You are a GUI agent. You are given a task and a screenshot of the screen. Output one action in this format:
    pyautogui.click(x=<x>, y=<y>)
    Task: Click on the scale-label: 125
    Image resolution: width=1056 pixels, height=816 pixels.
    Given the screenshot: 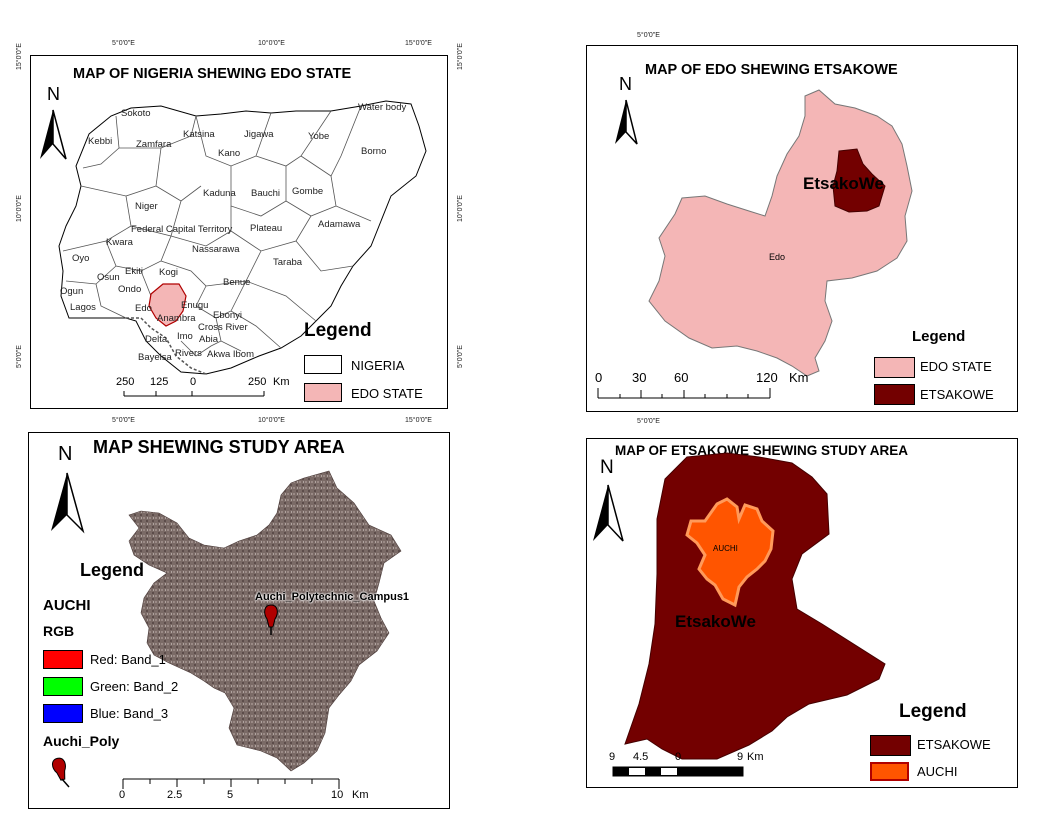 What is the action you would take?
    pyautogui.click(x=159, y=382)
    